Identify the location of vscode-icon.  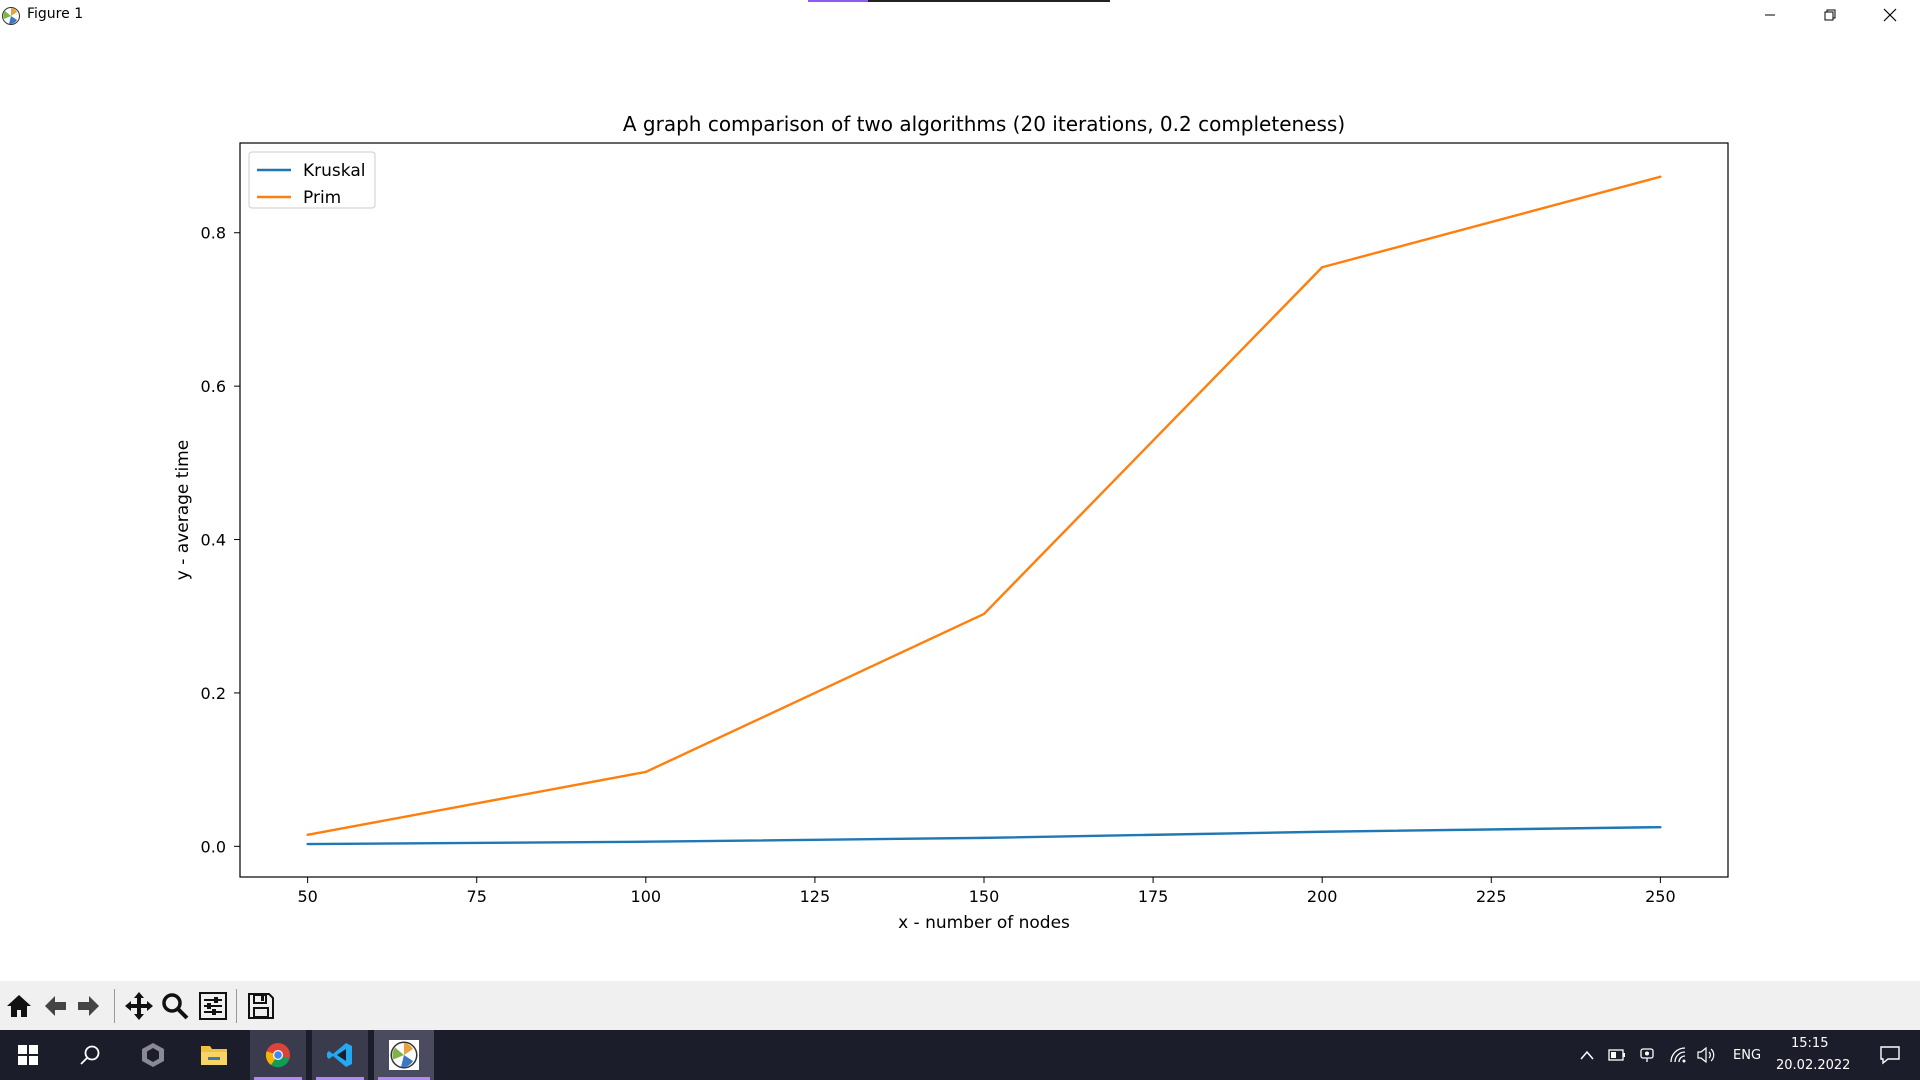
(339, 1055).